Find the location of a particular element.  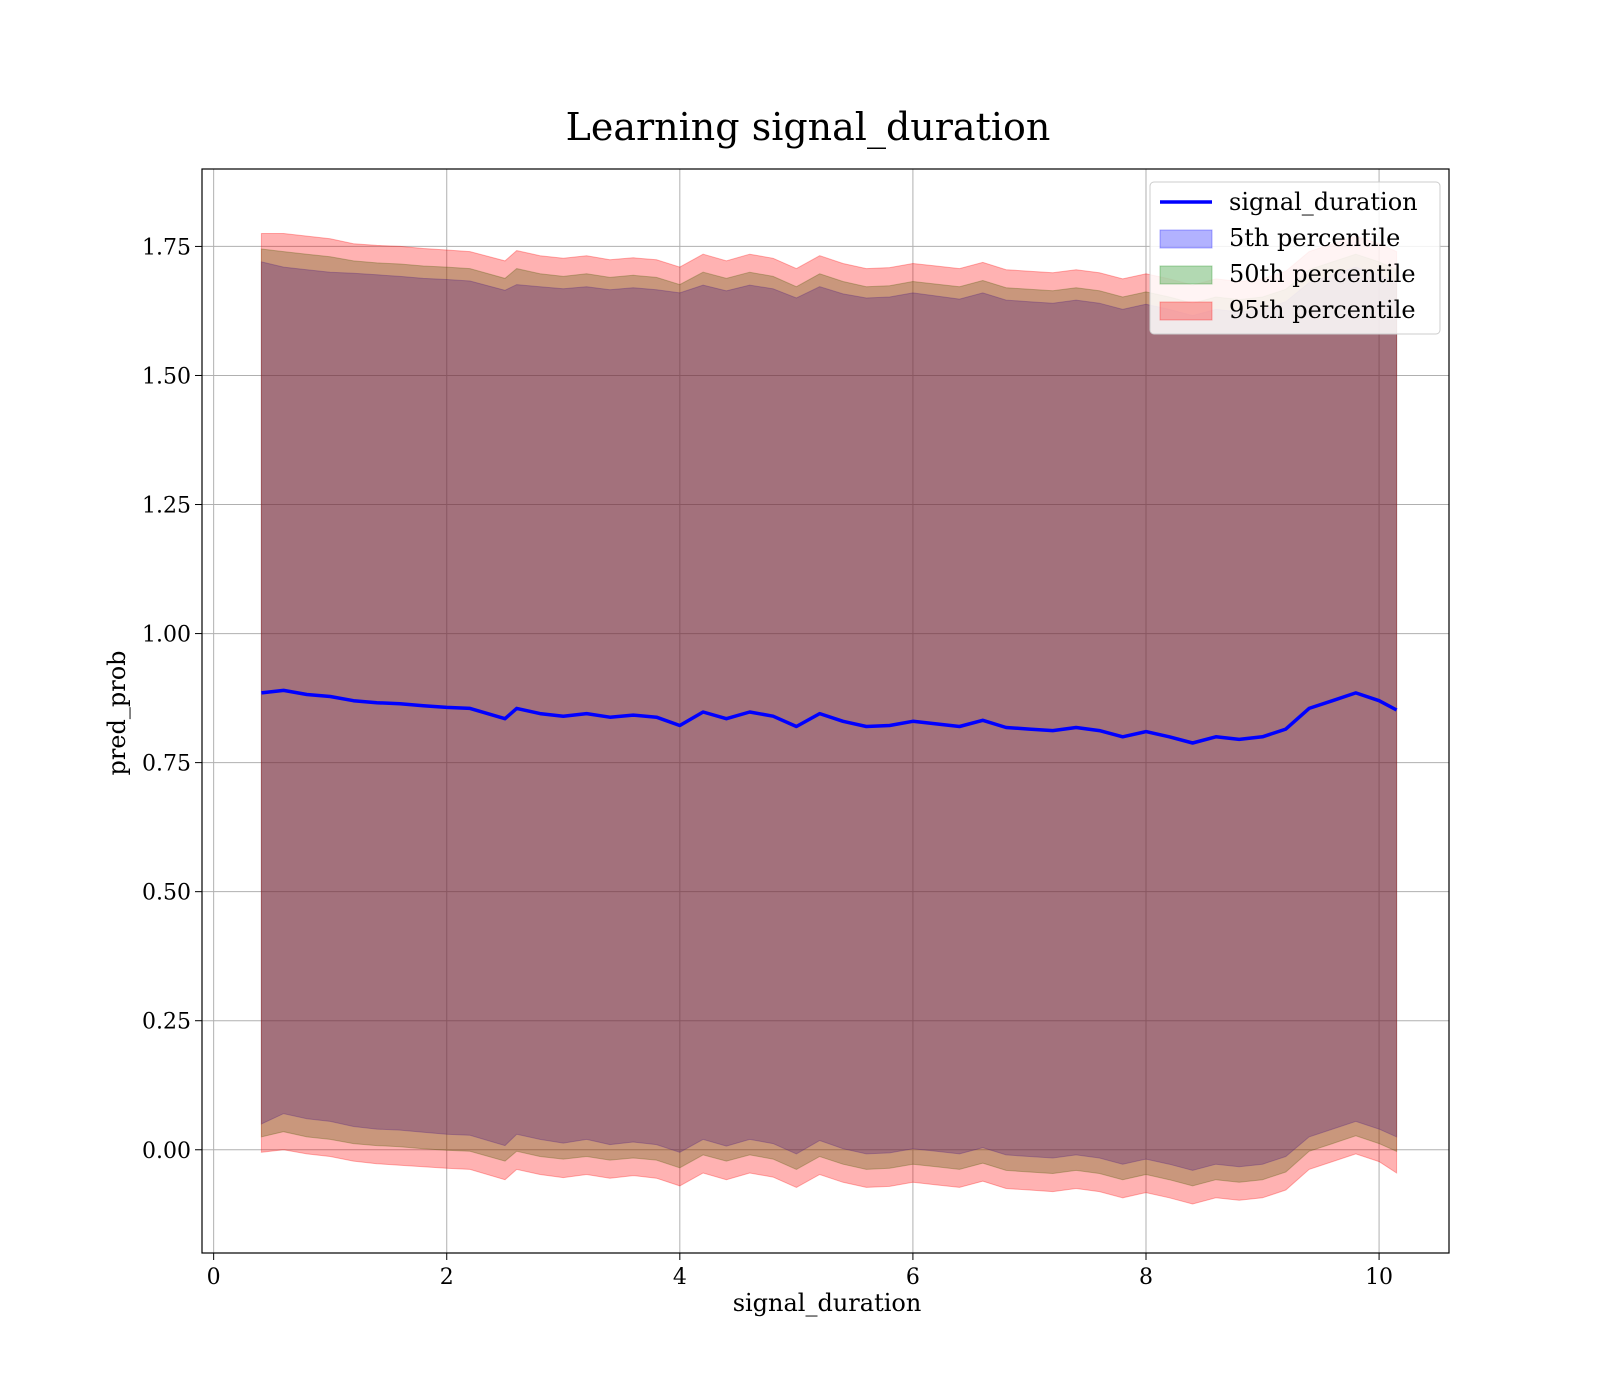

x-axis-label: signal_duration is located at coordinates (827, 1303).